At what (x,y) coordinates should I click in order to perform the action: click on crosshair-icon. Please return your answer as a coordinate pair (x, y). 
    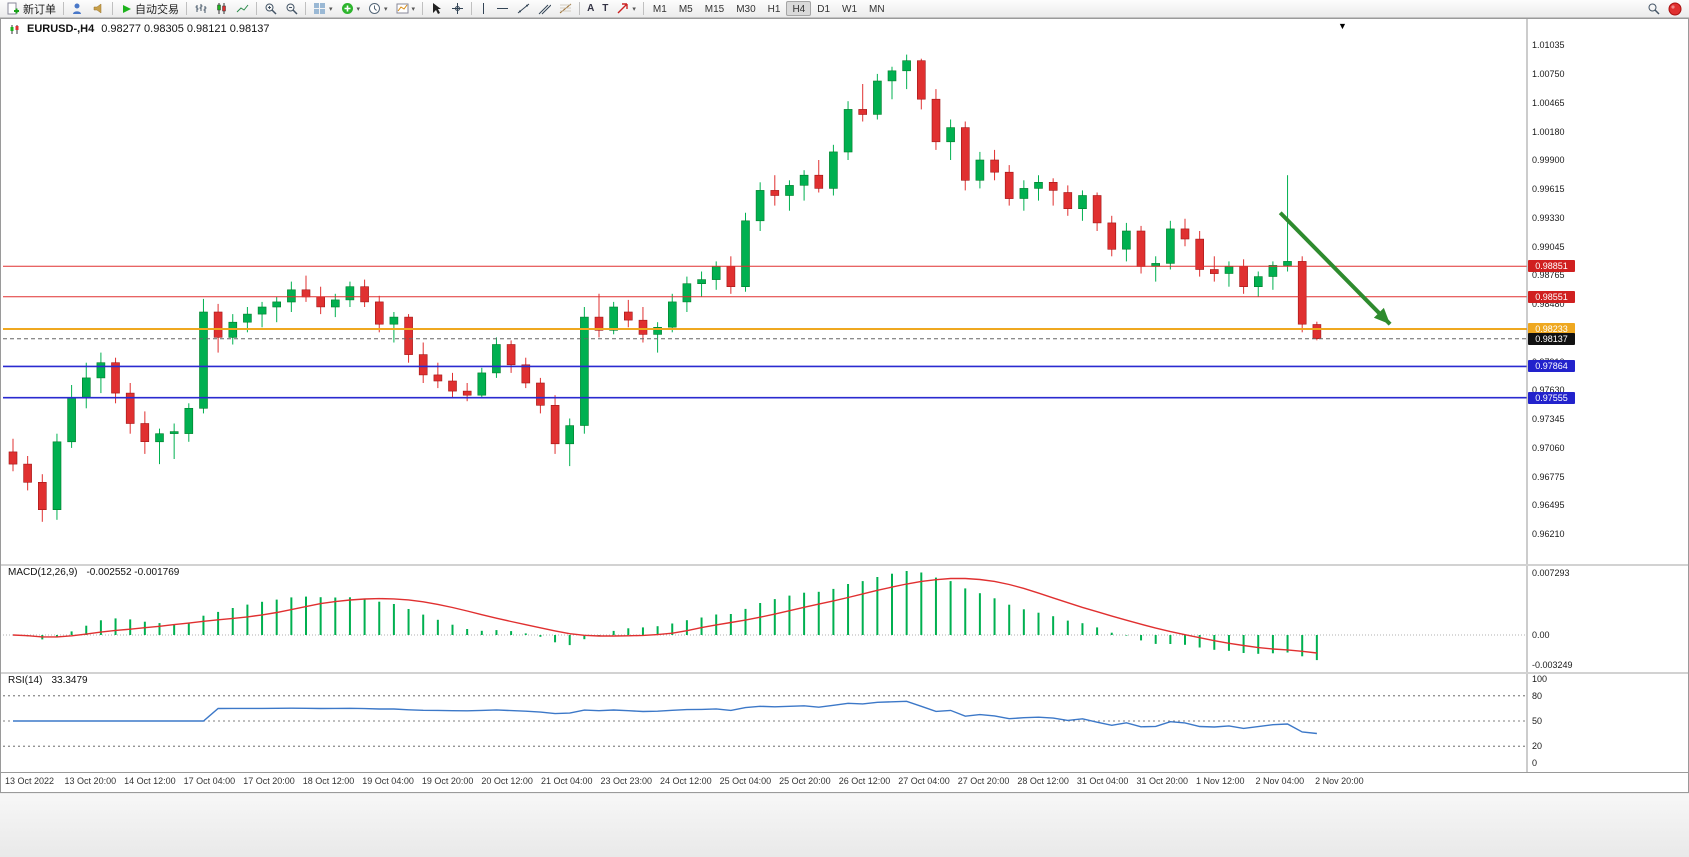
    Looking at the image, I should click on (457, 8).